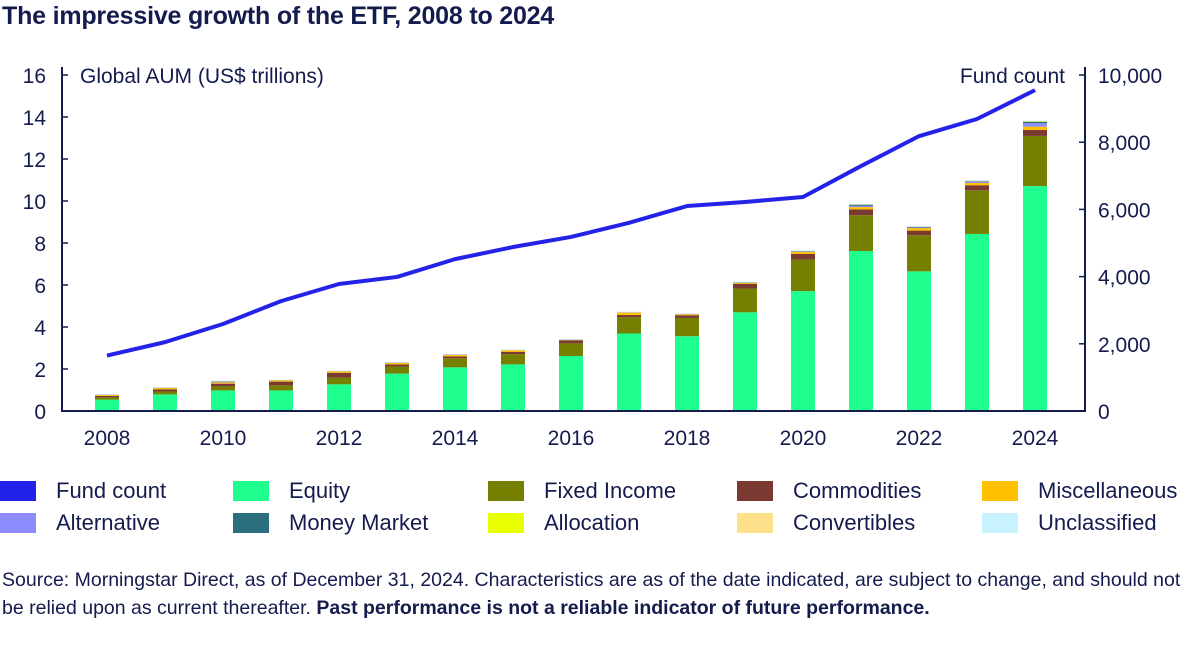 Image resolution: width=1200 pixels, height=653 pixels. I want to click on bar-commodities-2010, so click(223, 385).